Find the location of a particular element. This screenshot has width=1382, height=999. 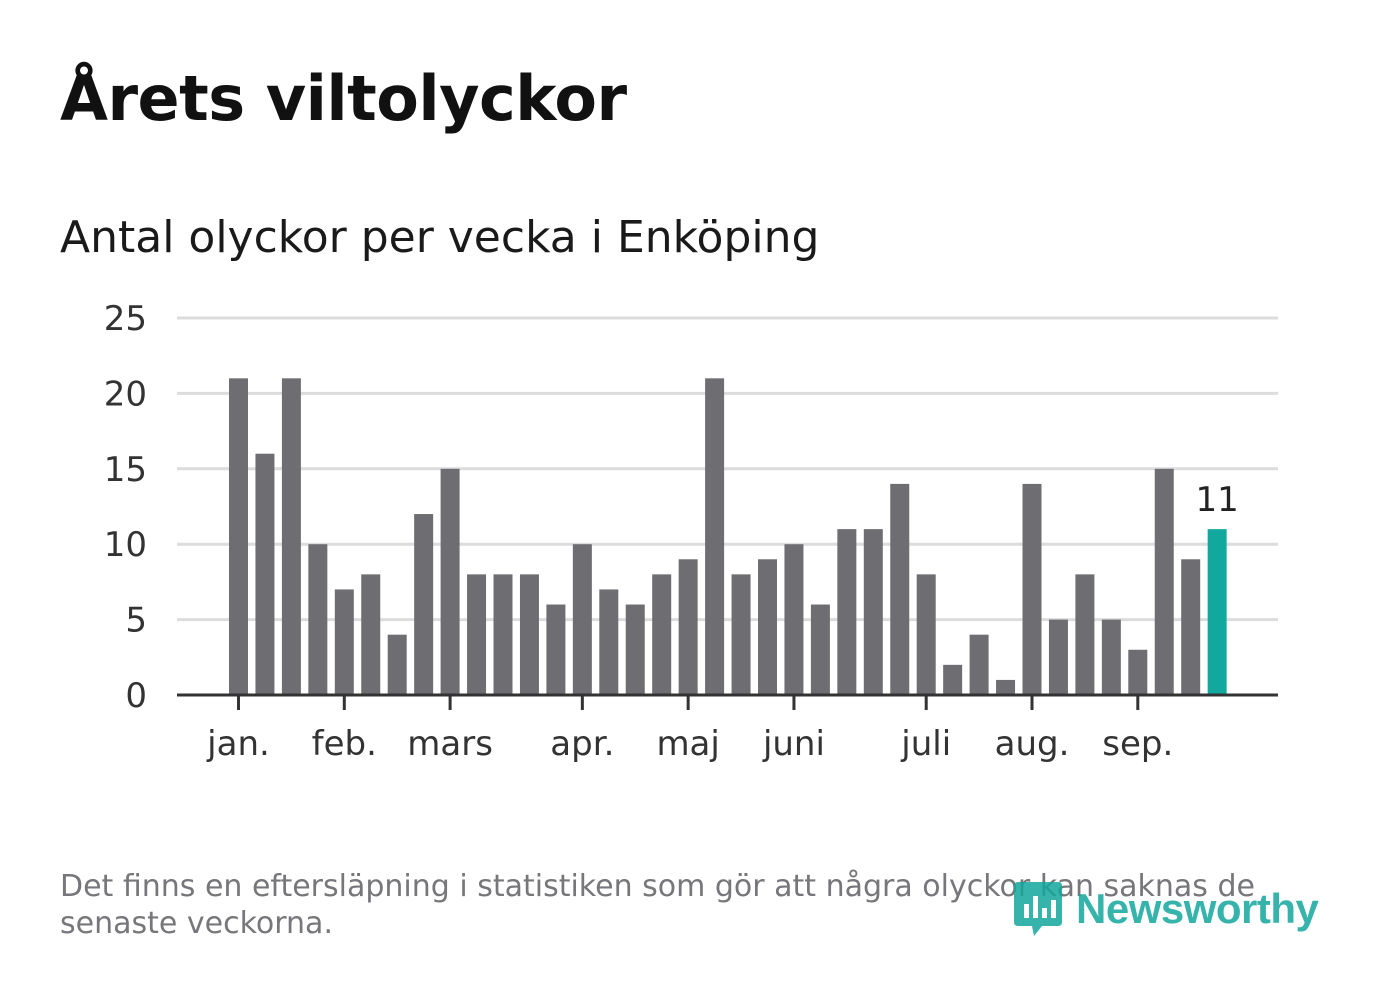

y-tick-label: 5 is located at coordinates (136, 621).